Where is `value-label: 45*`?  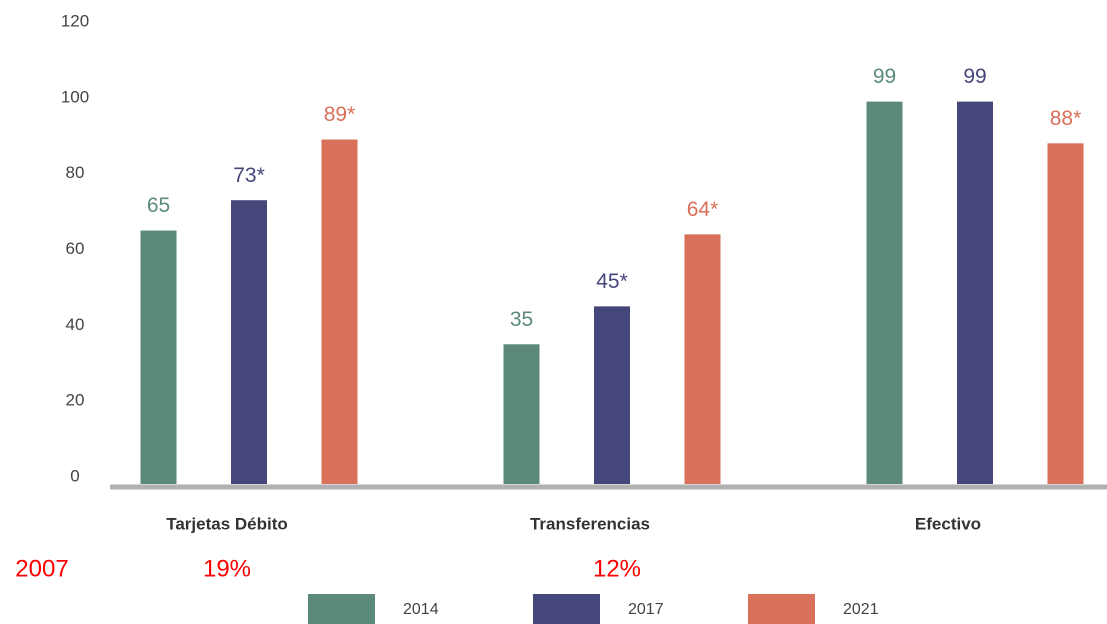 value-label: 45* is located at coordinates (612, 281).